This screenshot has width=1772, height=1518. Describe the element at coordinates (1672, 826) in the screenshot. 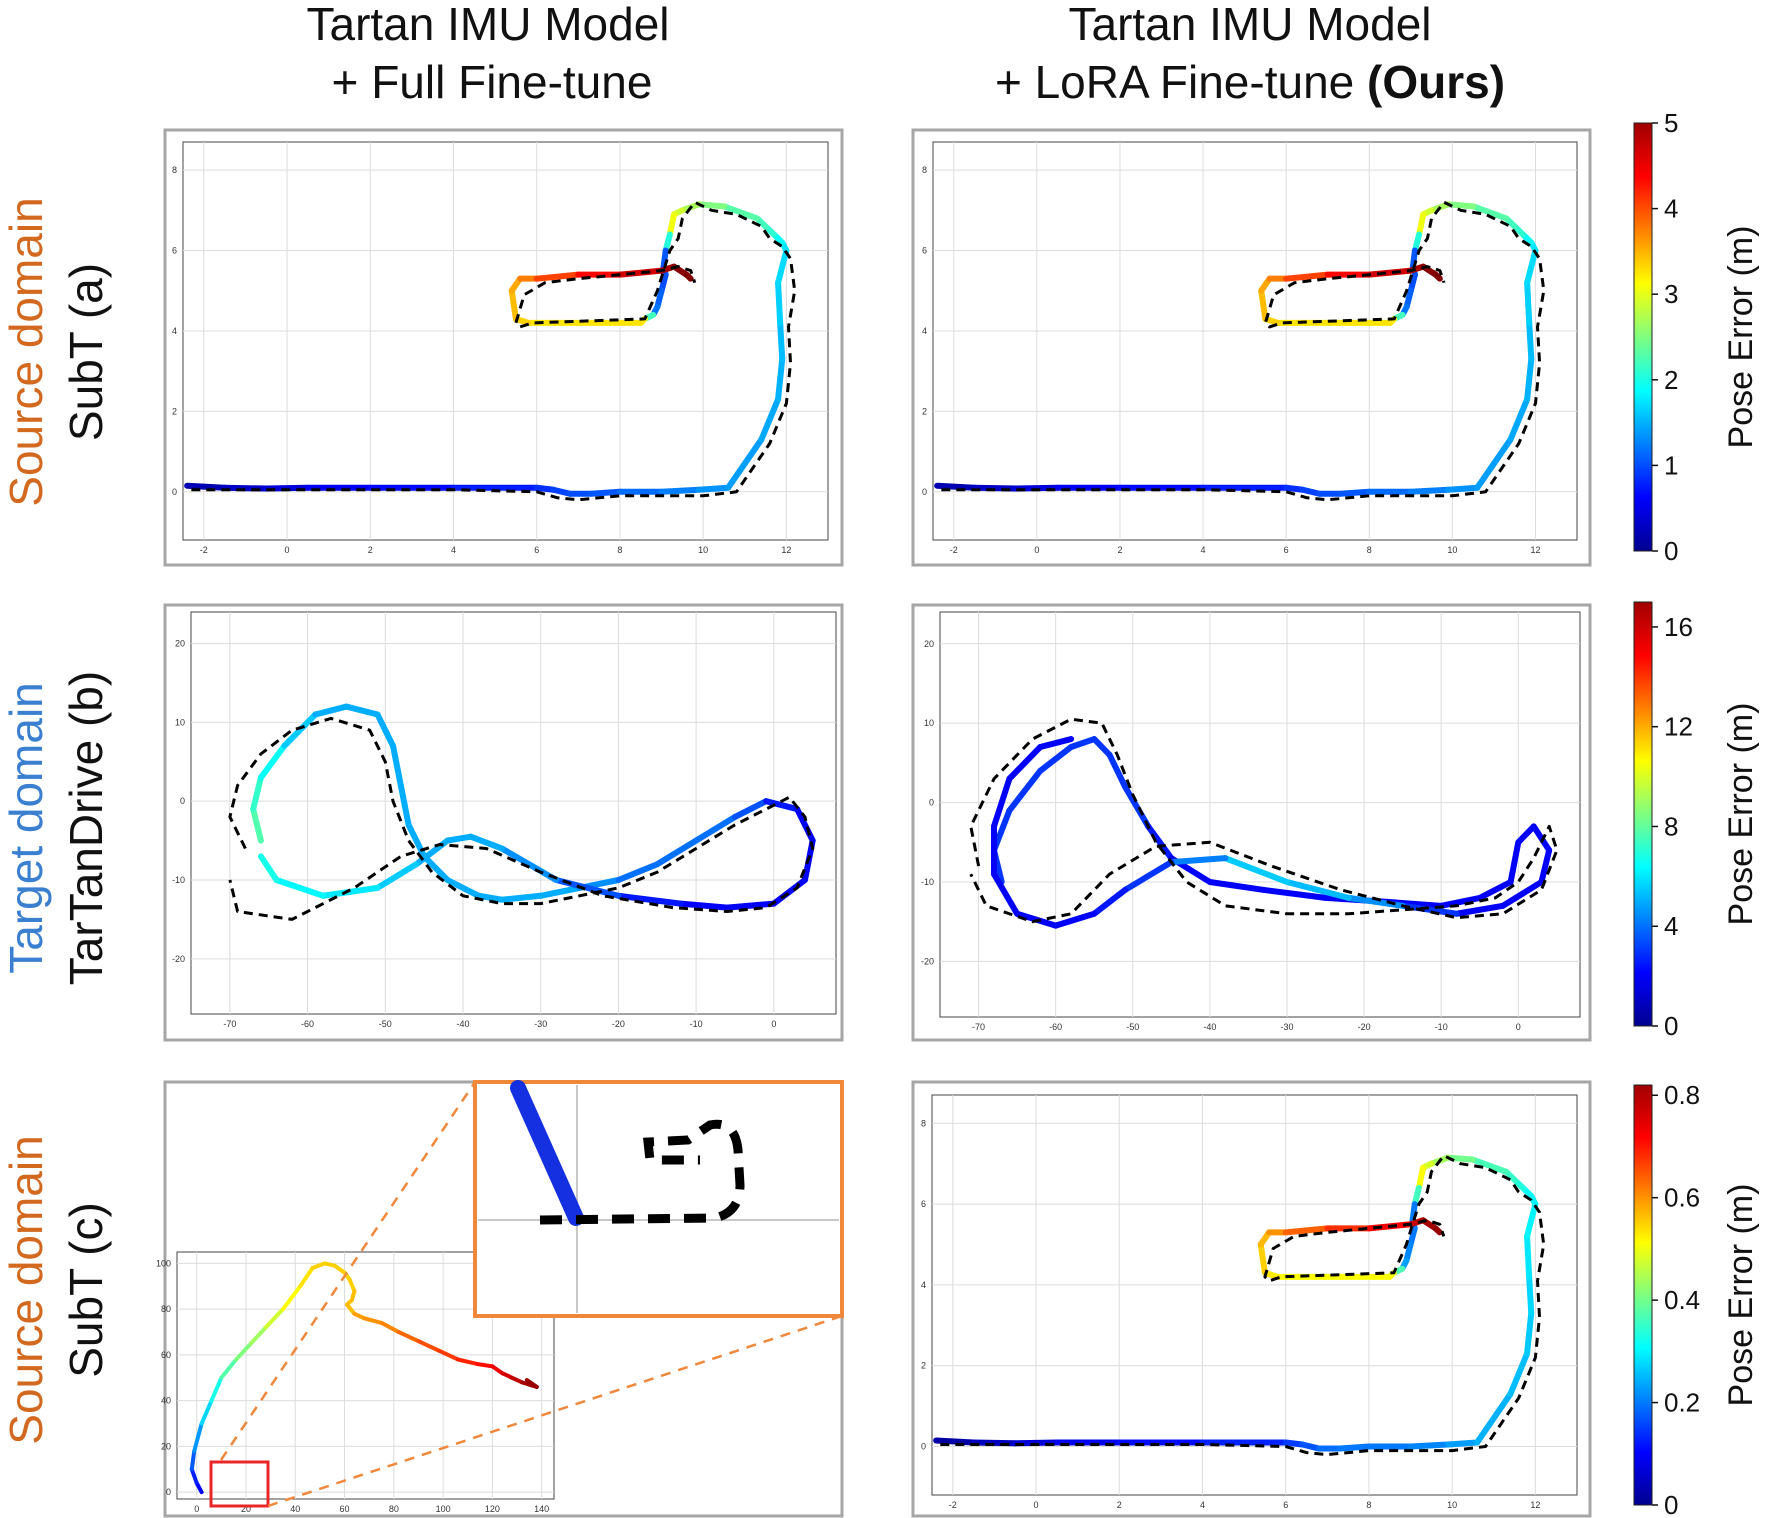

I see `colorbar-b-ticks: 0 4 8 12 16` at that location.